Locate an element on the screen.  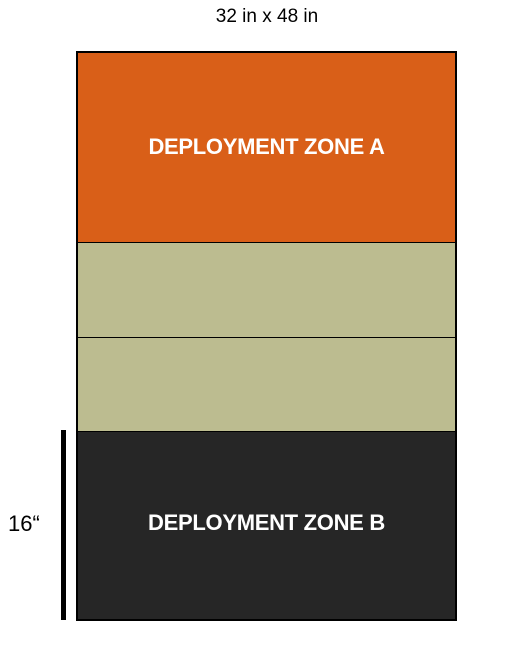
neutral-zone-lower is located at coordinates (266, 384).